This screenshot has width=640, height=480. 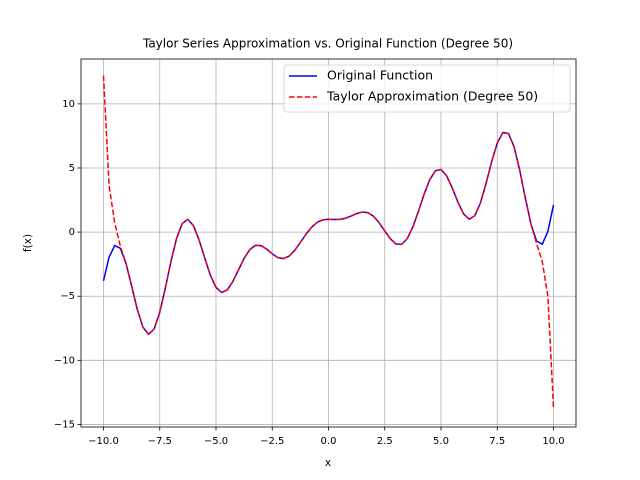 What do you see at coordinates (432, 96) in the screenshot?
I see `legend-label: Taylor Approximation (Degree 50)` at bounding box center [432, 96].